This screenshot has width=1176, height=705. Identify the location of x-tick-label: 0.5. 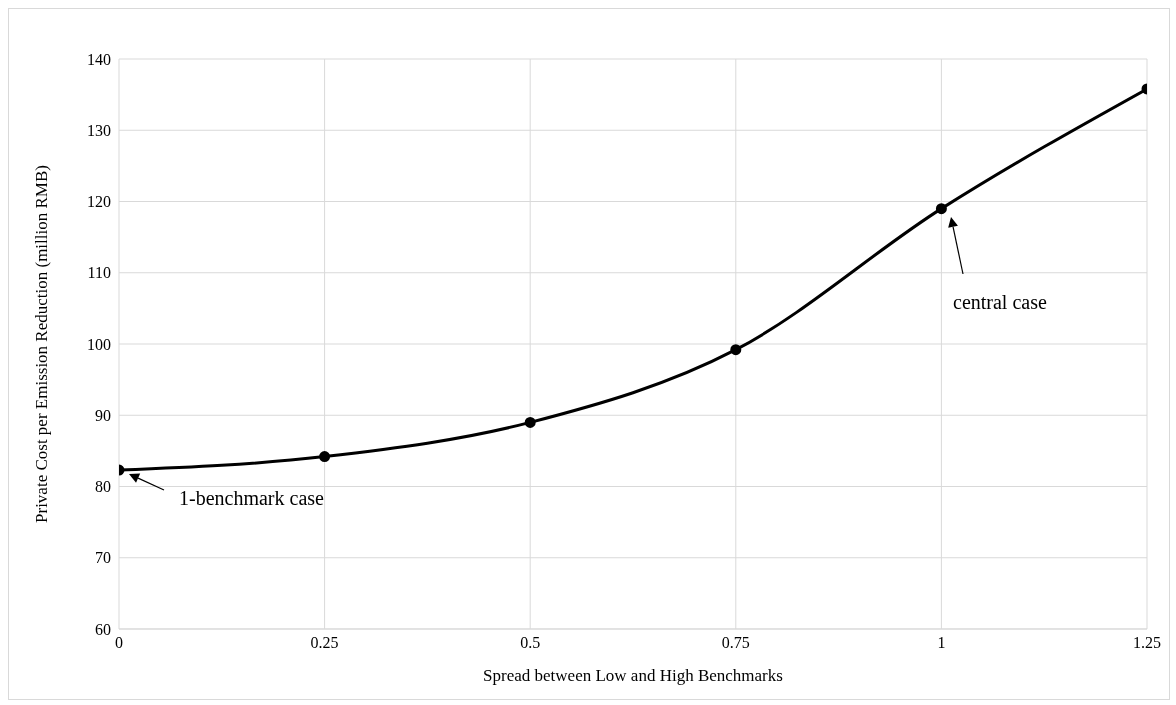
(530, 643).